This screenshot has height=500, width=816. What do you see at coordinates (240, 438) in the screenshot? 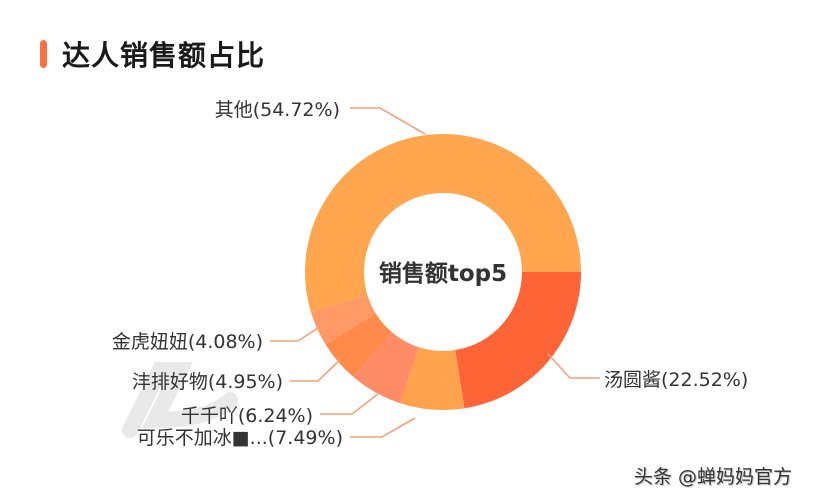
I see `label-kelebujiabing: 可乐不加冰■...(7.49%)` at bounding box center [240, 438].